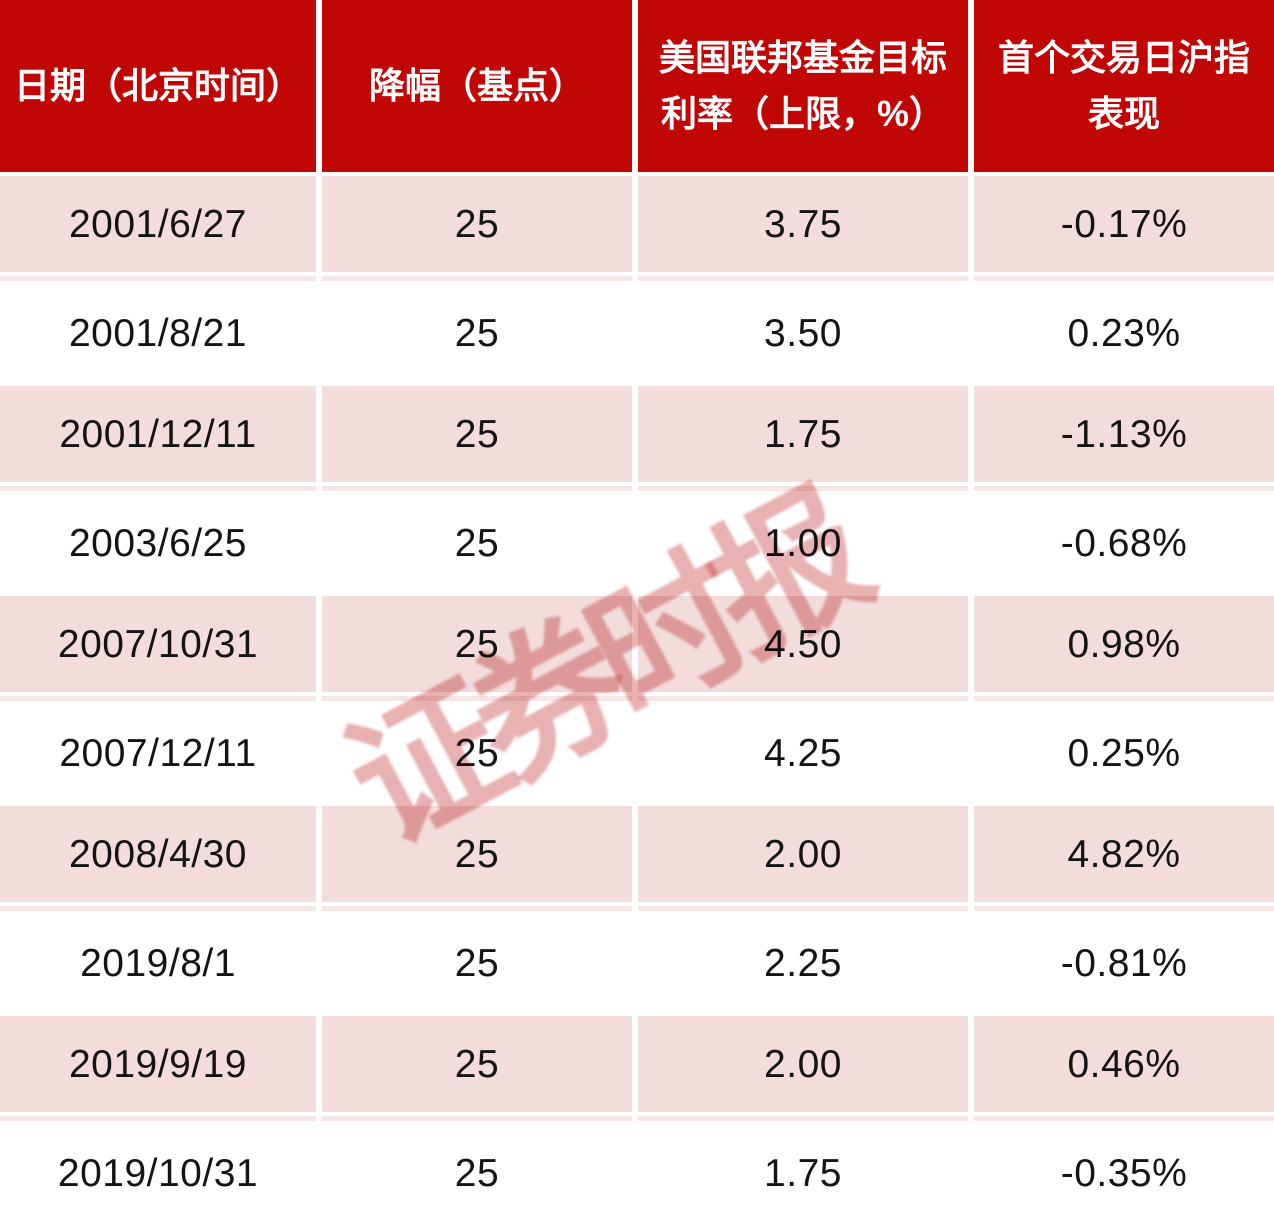  Describe the element at coordinates (1124, 333) in the screenshot. I see `cell-shci-perf: 0.23%` at that location.